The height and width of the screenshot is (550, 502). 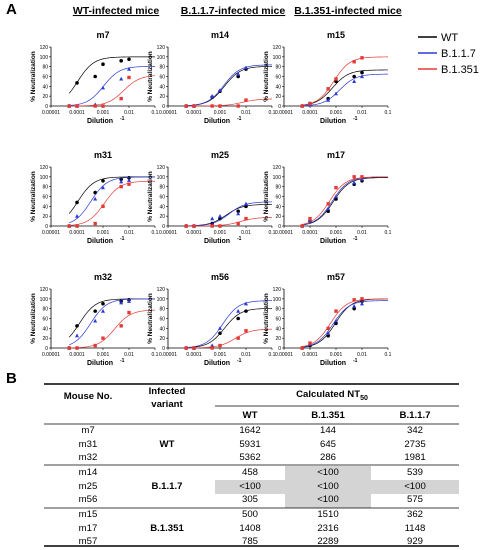 What do you see at coordinates (167, 486) in the screenshot?
I see `group-variant-1: B.1.1.7` at bounding box center [167, 486].